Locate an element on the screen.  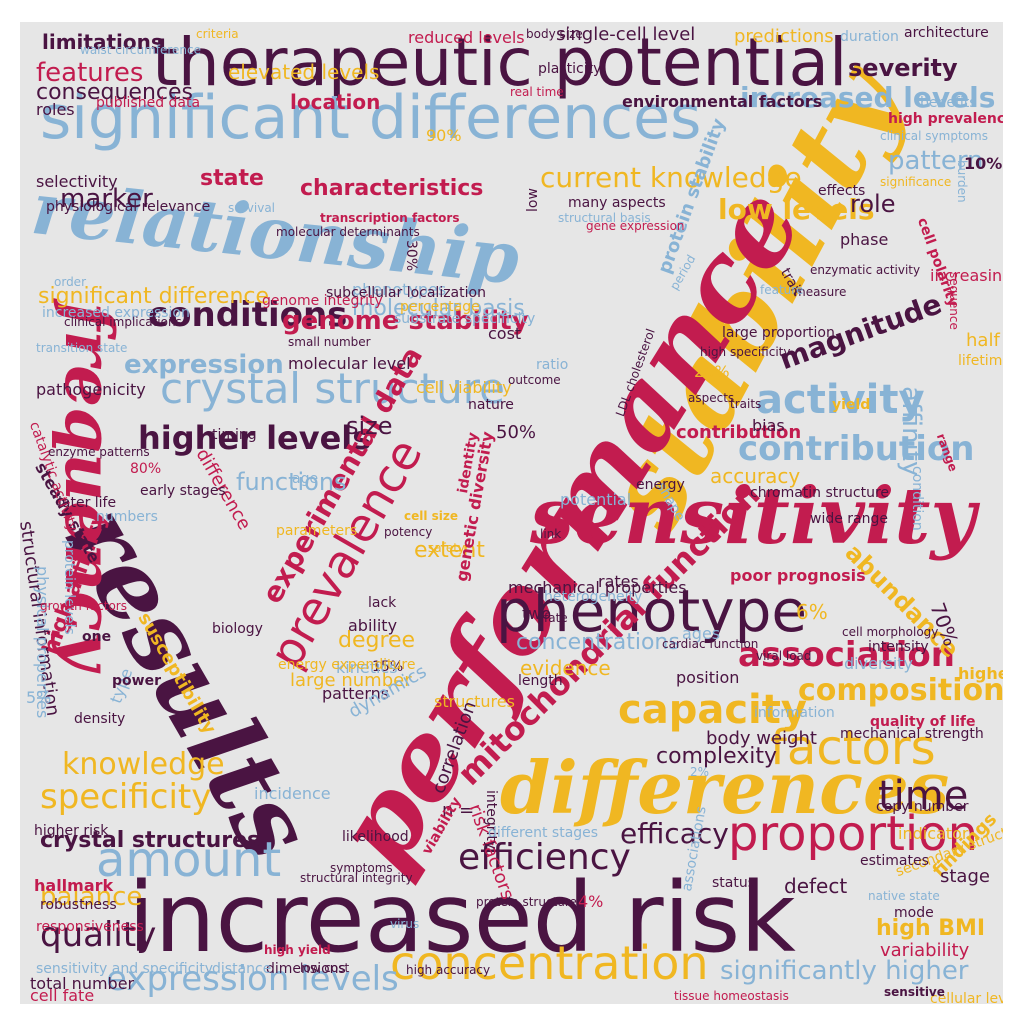
cloud-word: copy number is located at coordinates (922, 807).